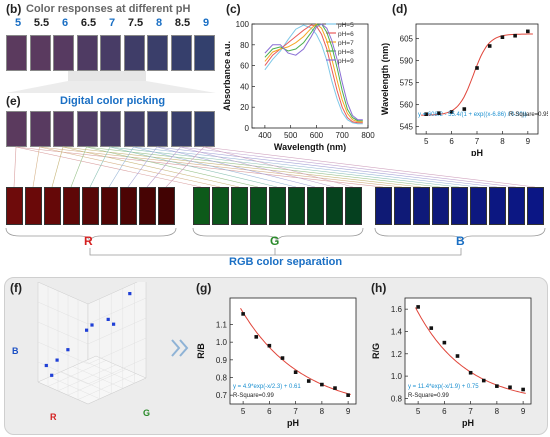  What do you see at coordinates (243, 24) in the screenshot?
I see `y-tick-label: 100` at bounding box center [243, 24].